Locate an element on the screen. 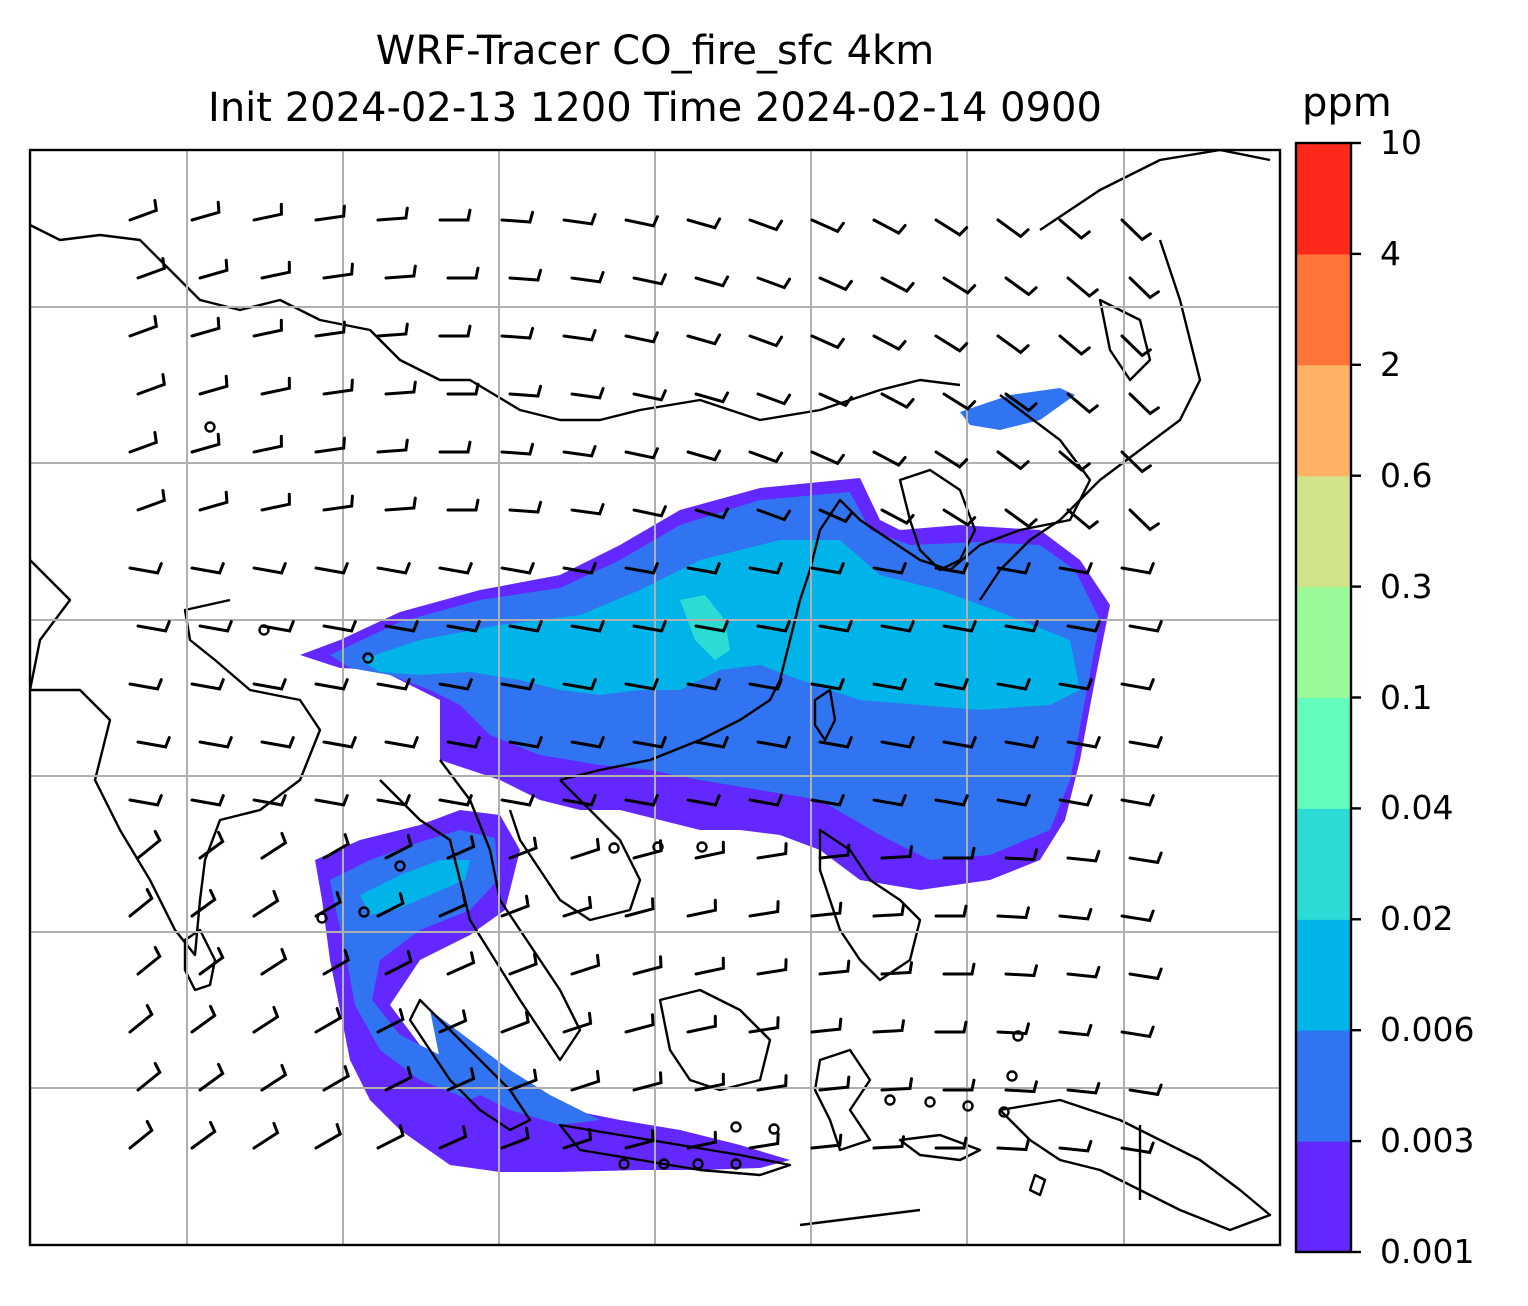 This screenshot has height=1306, width=1528. coast-taiwan is located at coordinates (825, 715).